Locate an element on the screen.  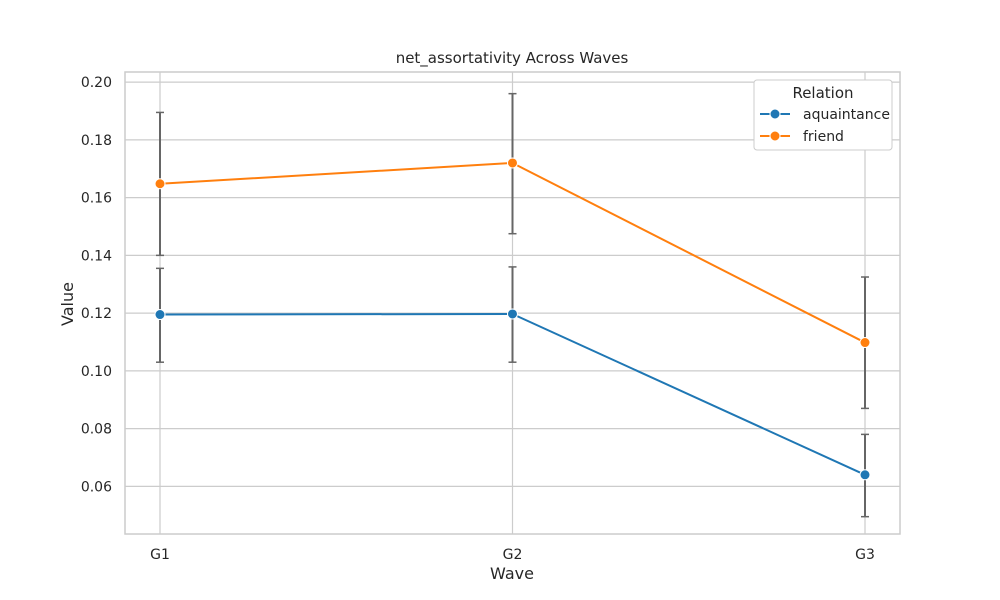
y-axis-ticks: 0.06 0.08 0.10 0.12 0.14 0.16 0.18 0.20 is located at coordinates (96, 285).